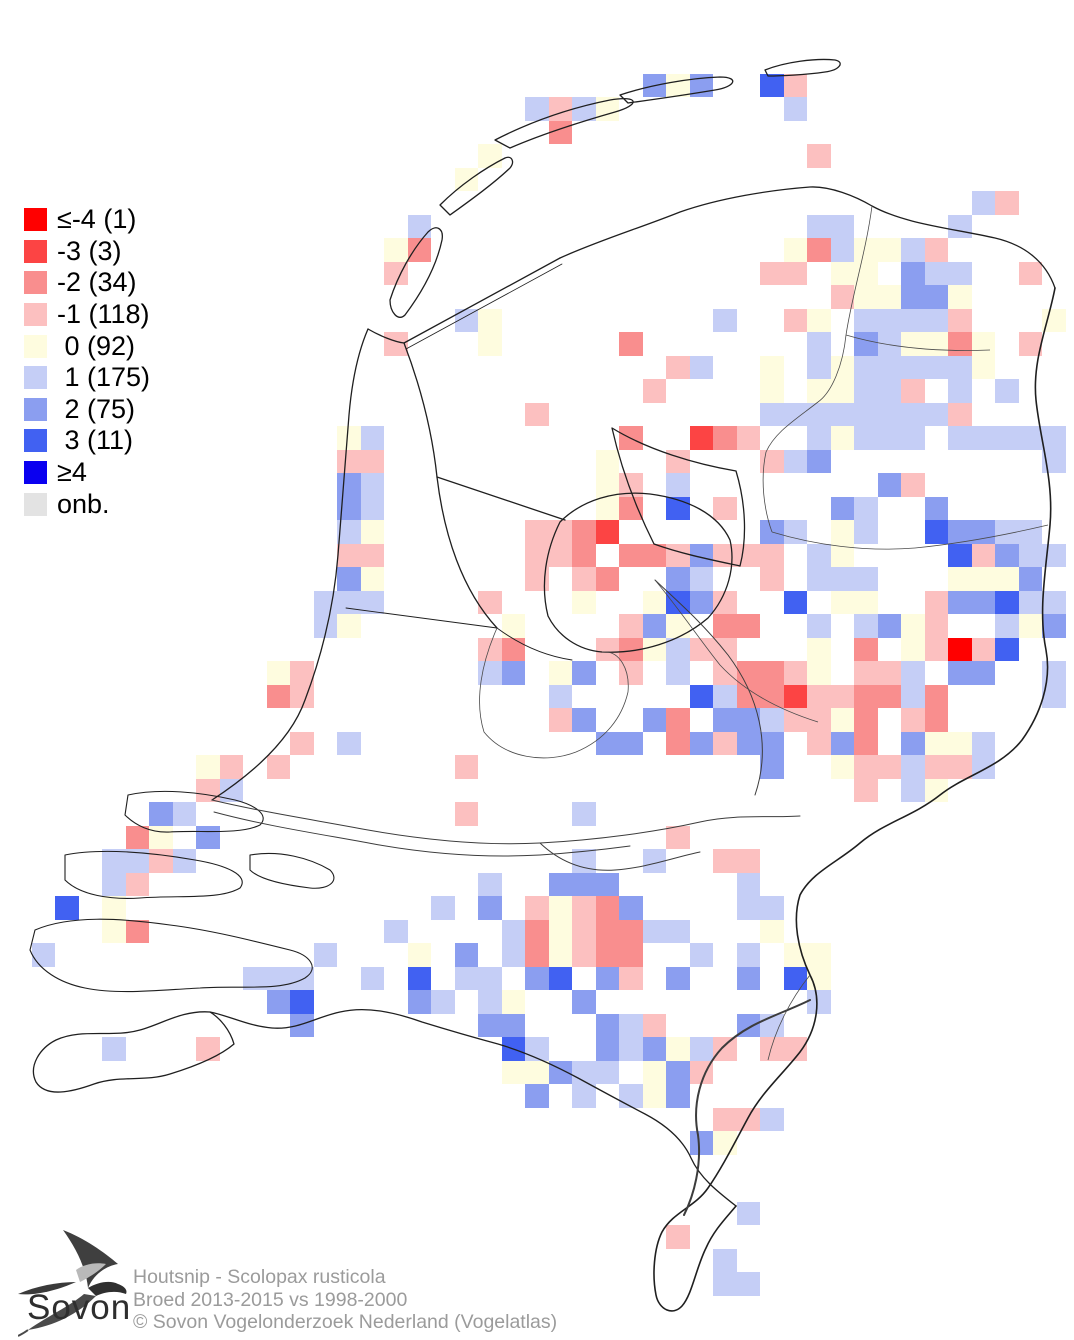 This screenshot has width=1074, height=1340. I want to click on legend-label: -3 (3), so click(89, 250).